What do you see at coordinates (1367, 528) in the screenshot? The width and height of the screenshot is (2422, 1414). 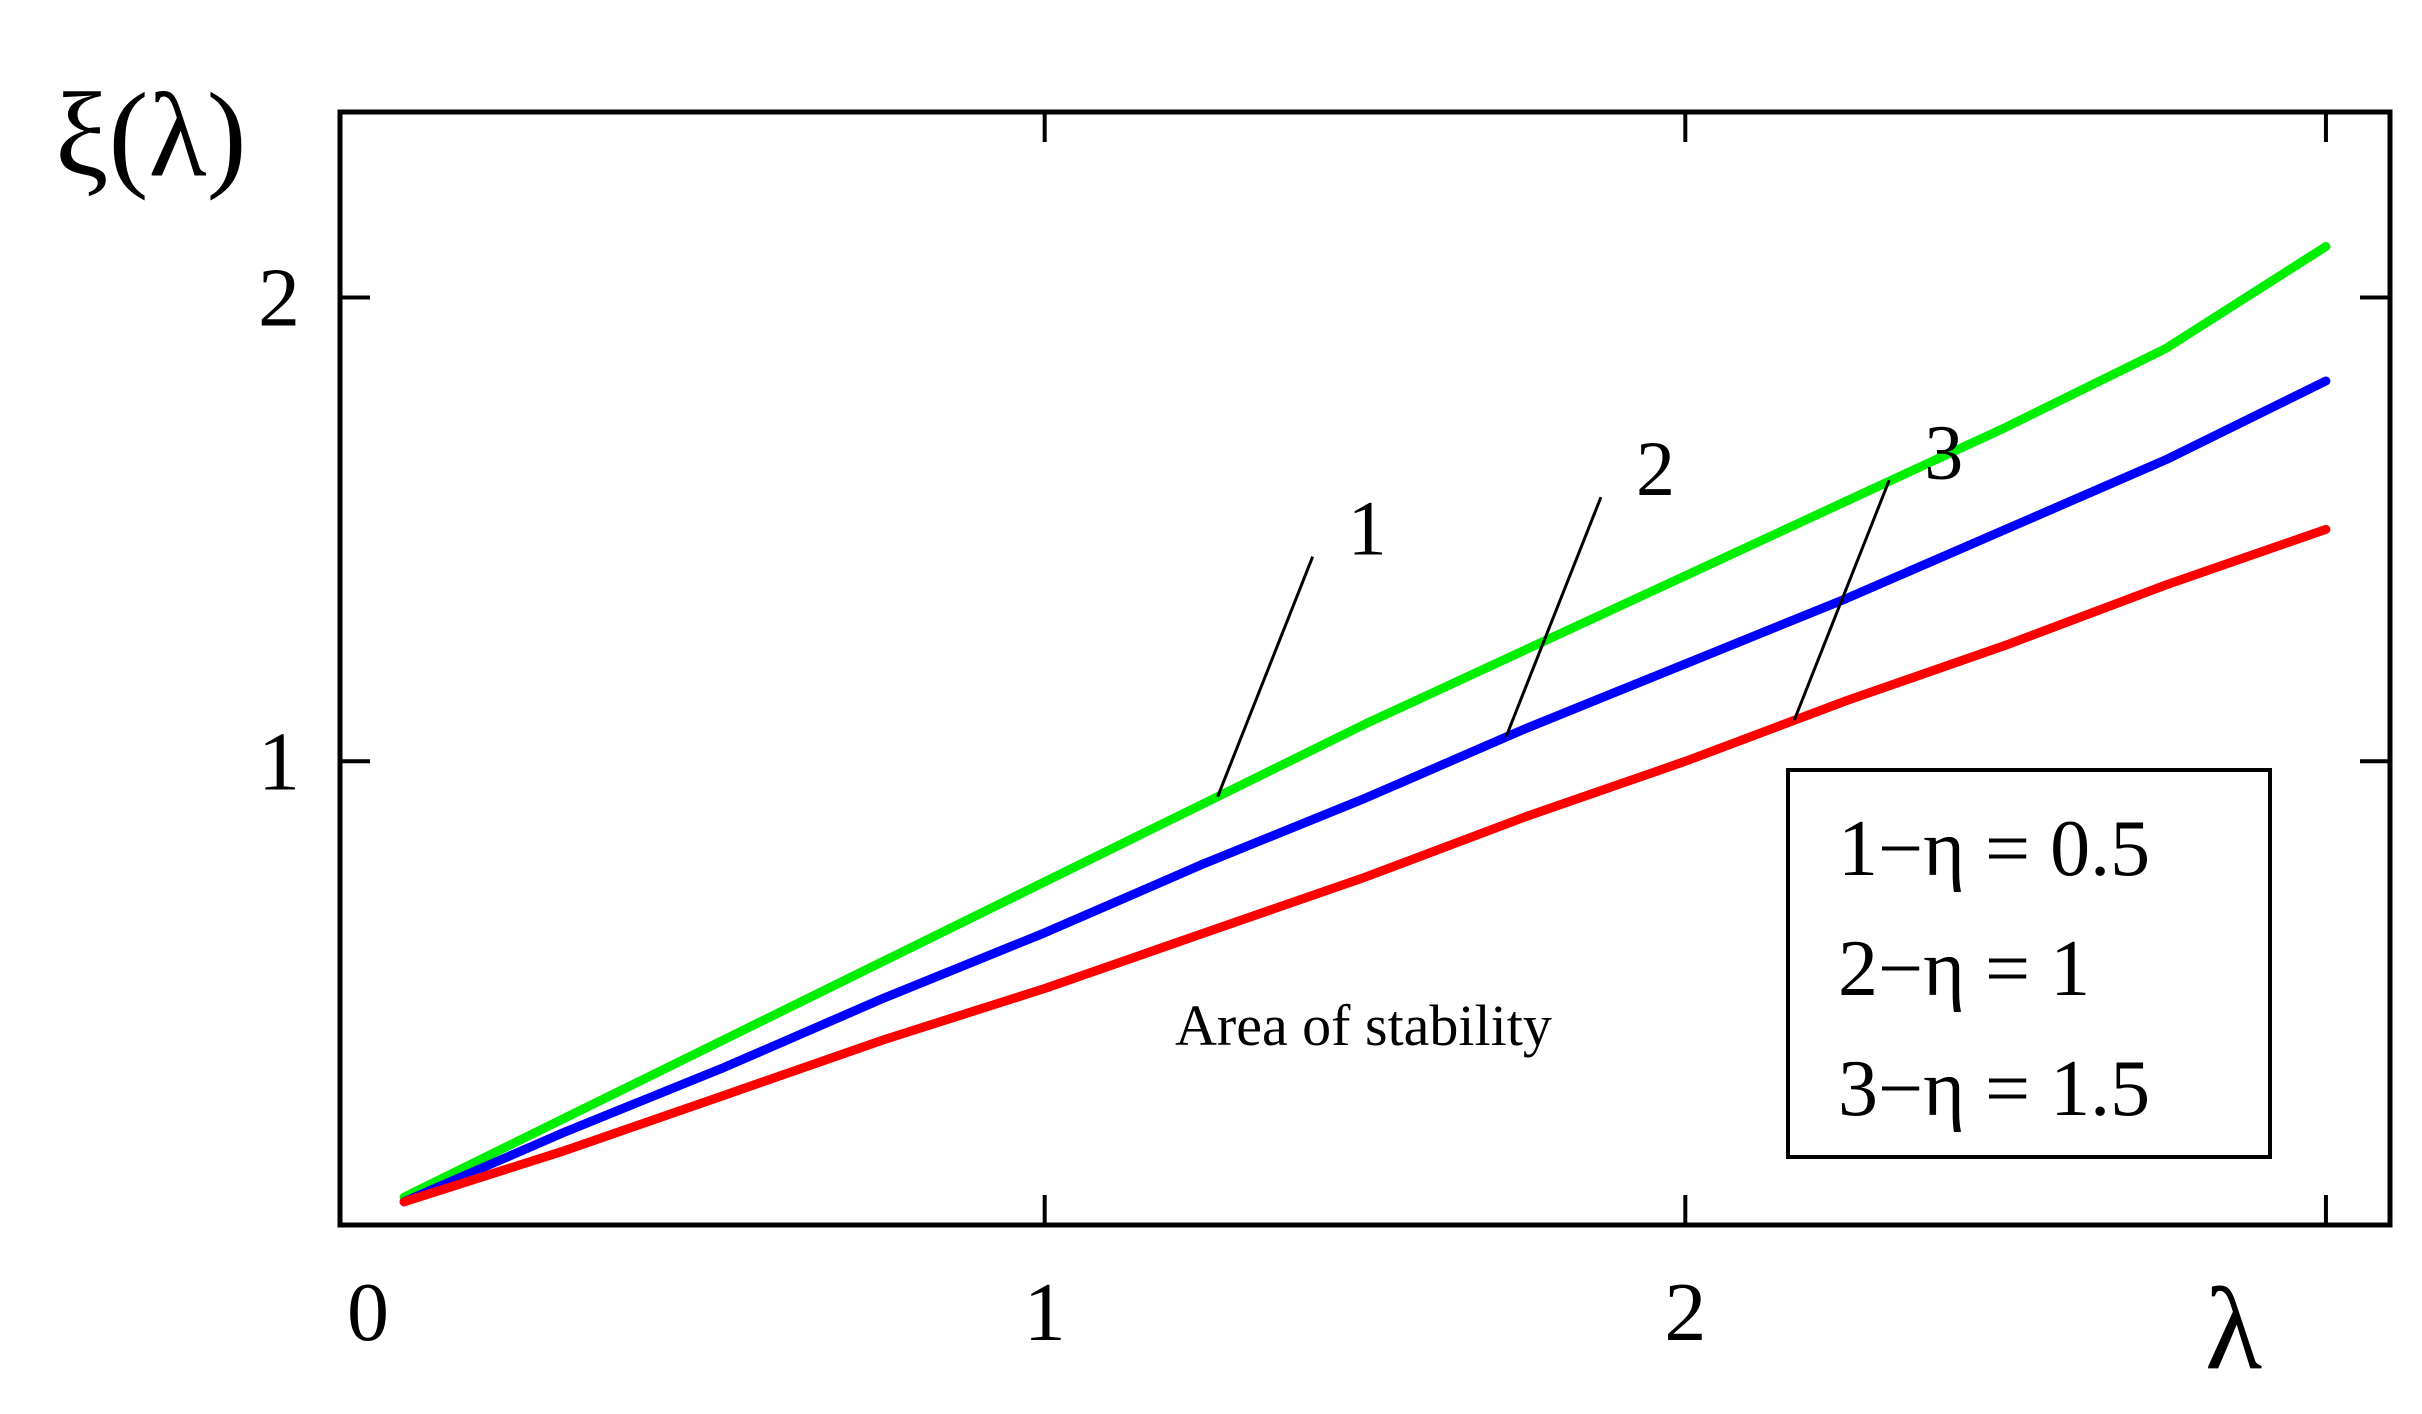 I see `curve-label-1: 1` at bounding box center [1367, 528].